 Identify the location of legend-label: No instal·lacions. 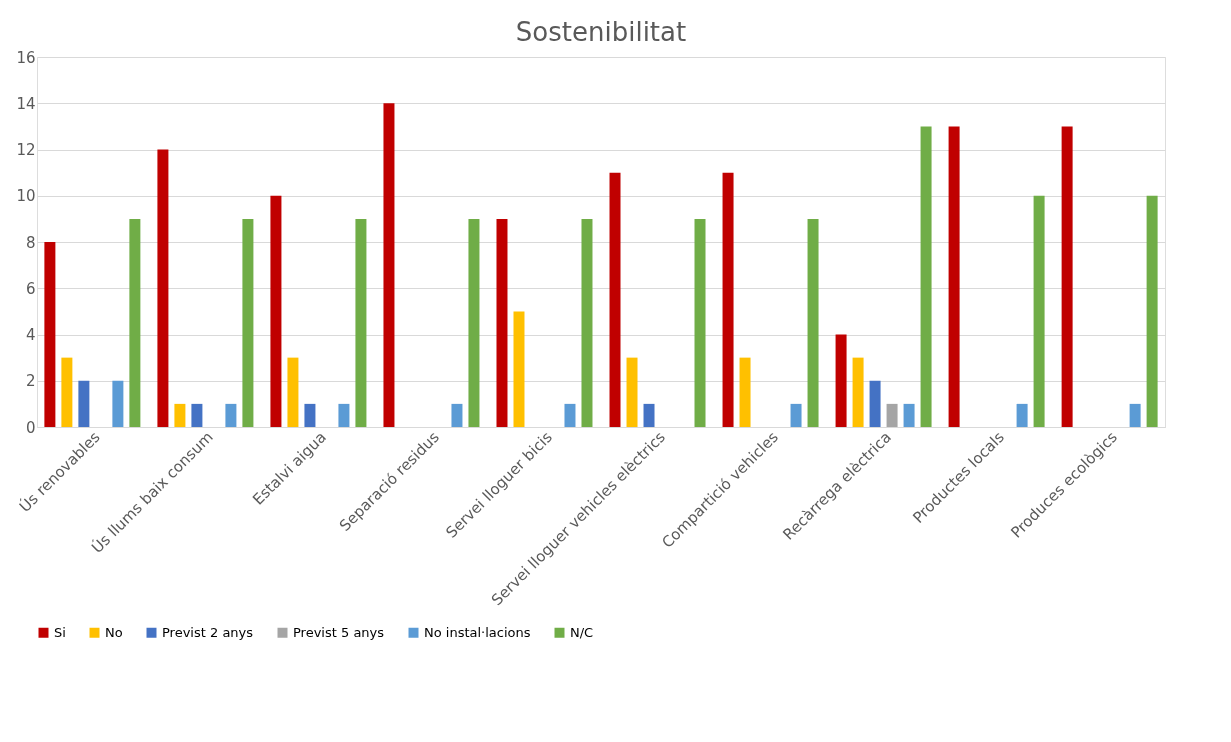
(477, 632).